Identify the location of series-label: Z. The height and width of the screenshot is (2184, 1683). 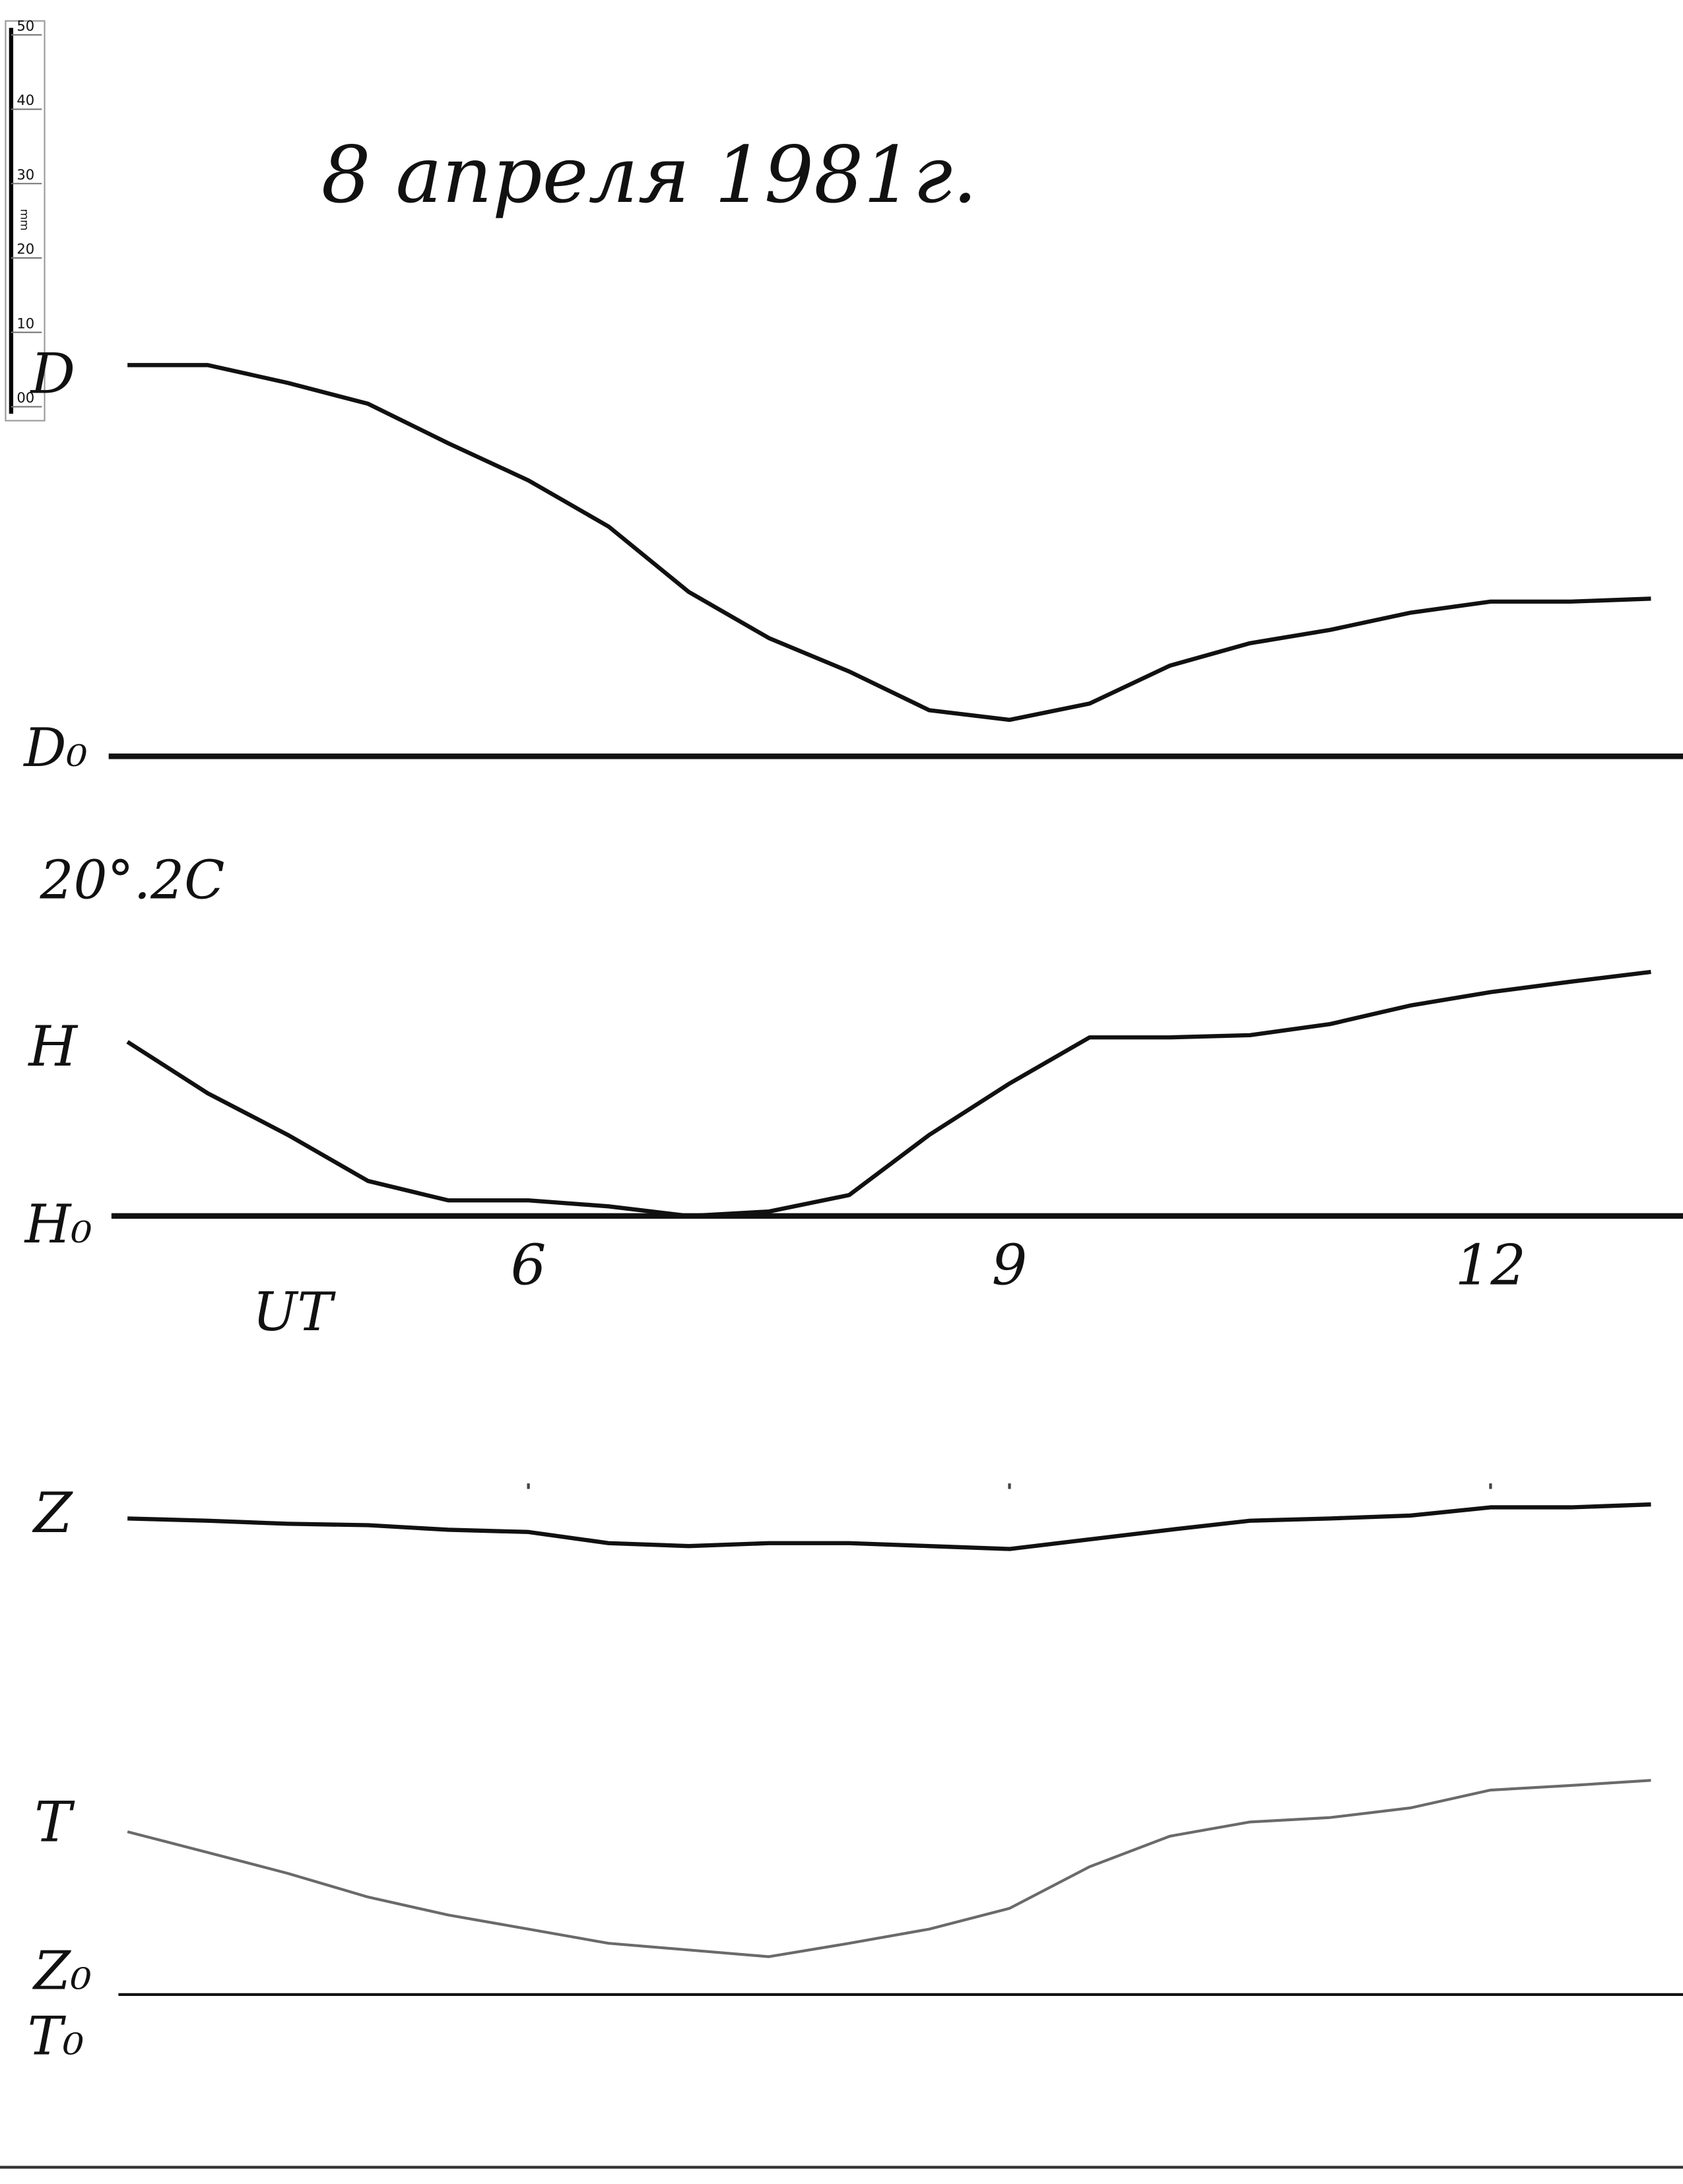
(52, 1513).